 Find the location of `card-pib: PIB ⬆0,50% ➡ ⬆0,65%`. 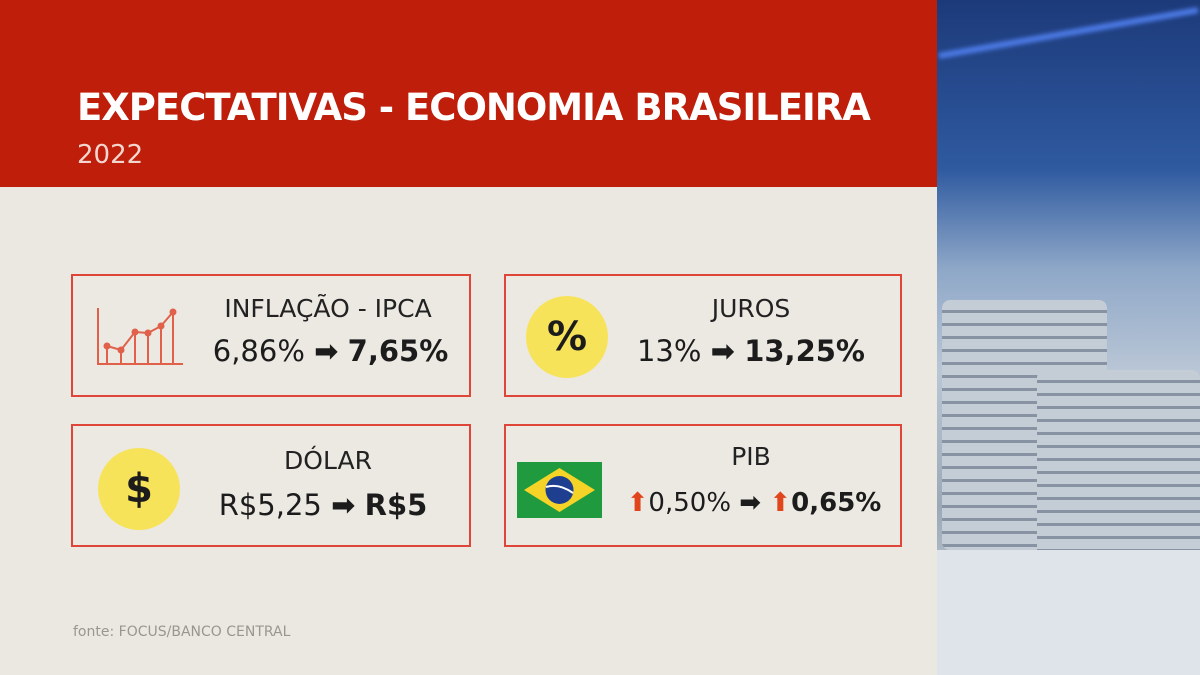

card-pib: PIB ⬆0,50% ➡ ⬆0,65% is located at coordinates (703, 485).